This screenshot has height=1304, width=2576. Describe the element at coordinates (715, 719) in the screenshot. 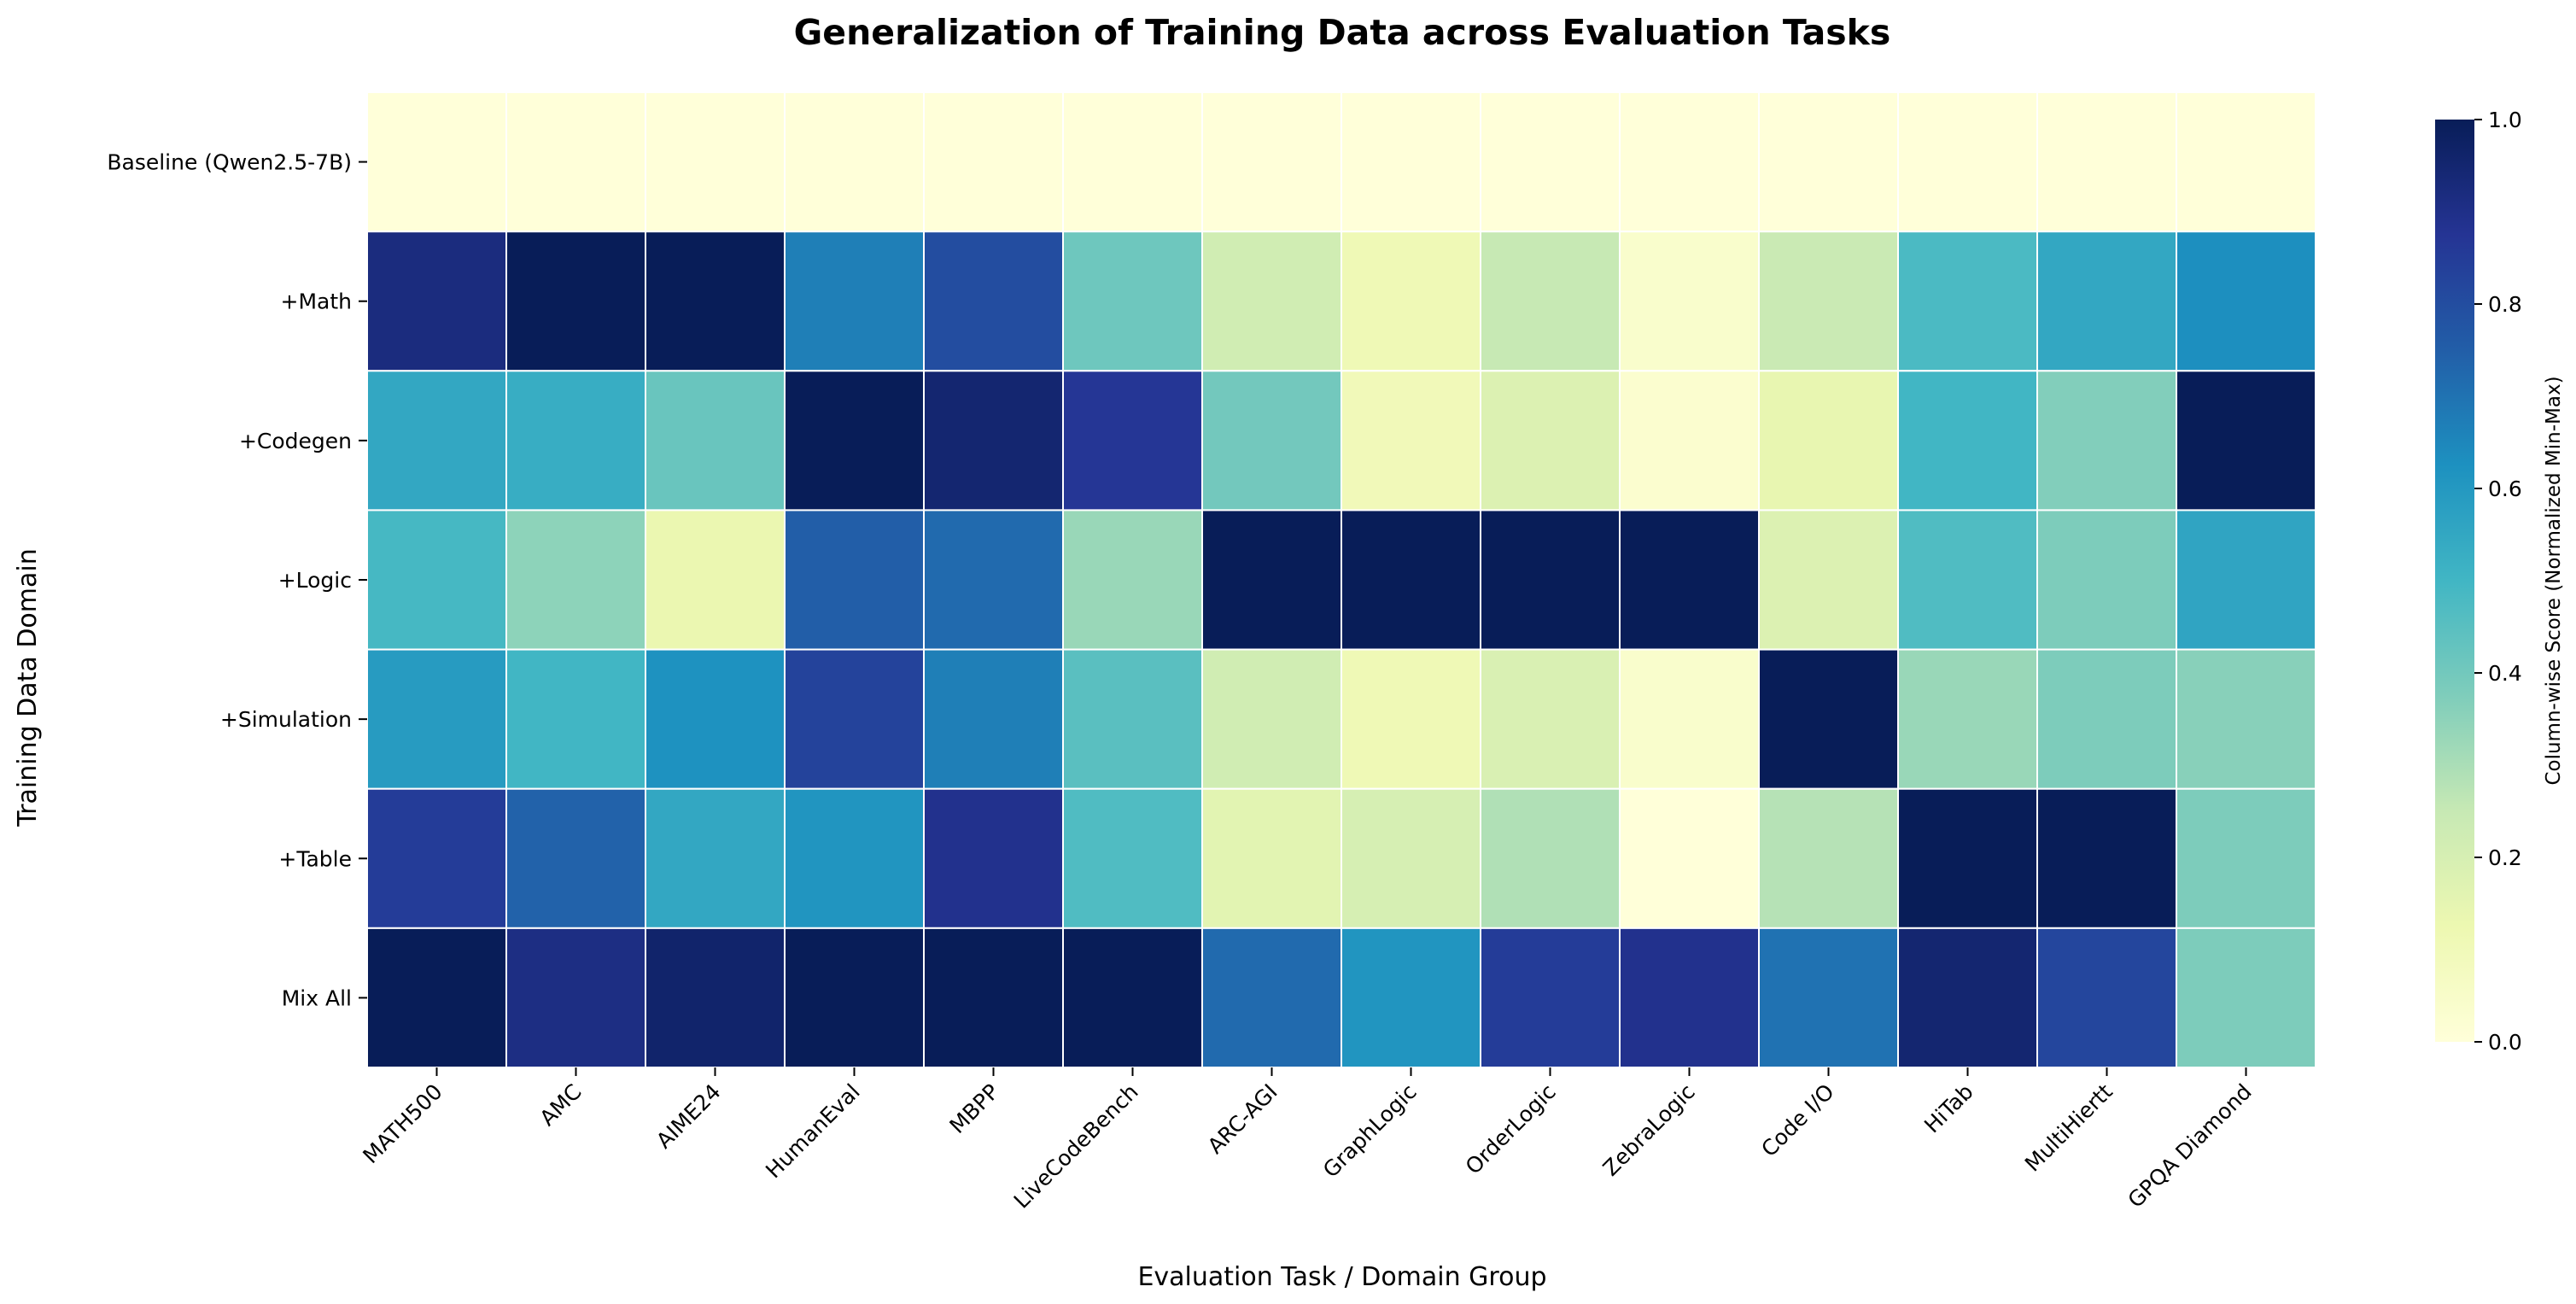

I see `heatmap-cell-simulation-aime24` at that location.